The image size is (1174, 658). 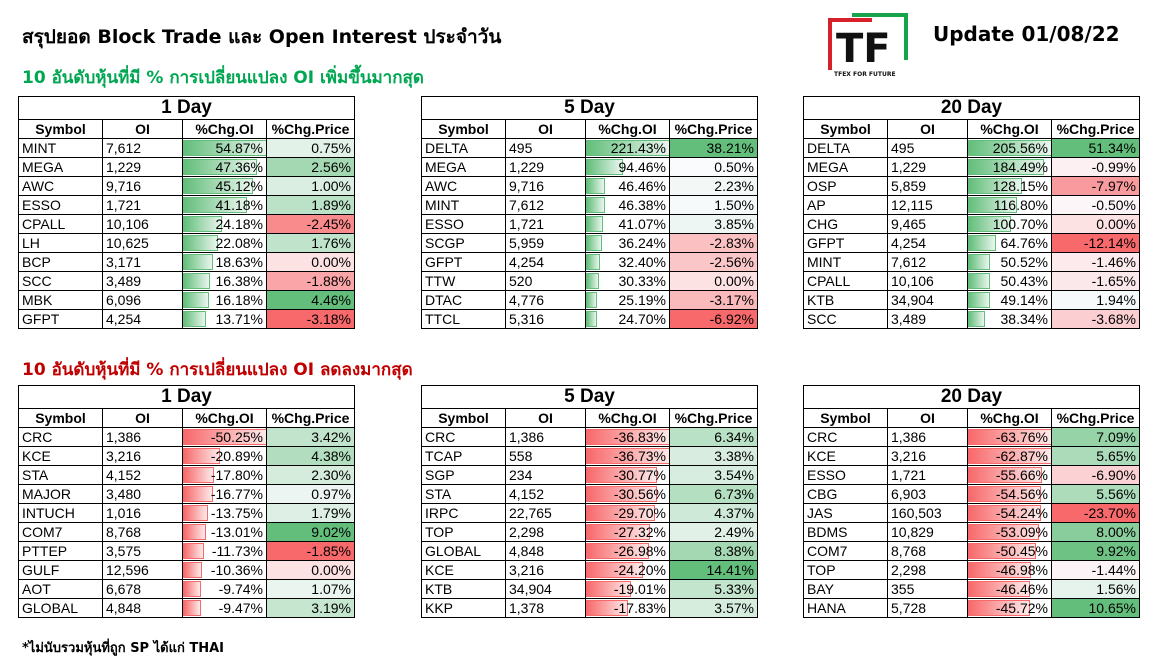 I want to click on table-row: MEGA 1,229 94.46% 0.50%, so click(x=589, y=167).